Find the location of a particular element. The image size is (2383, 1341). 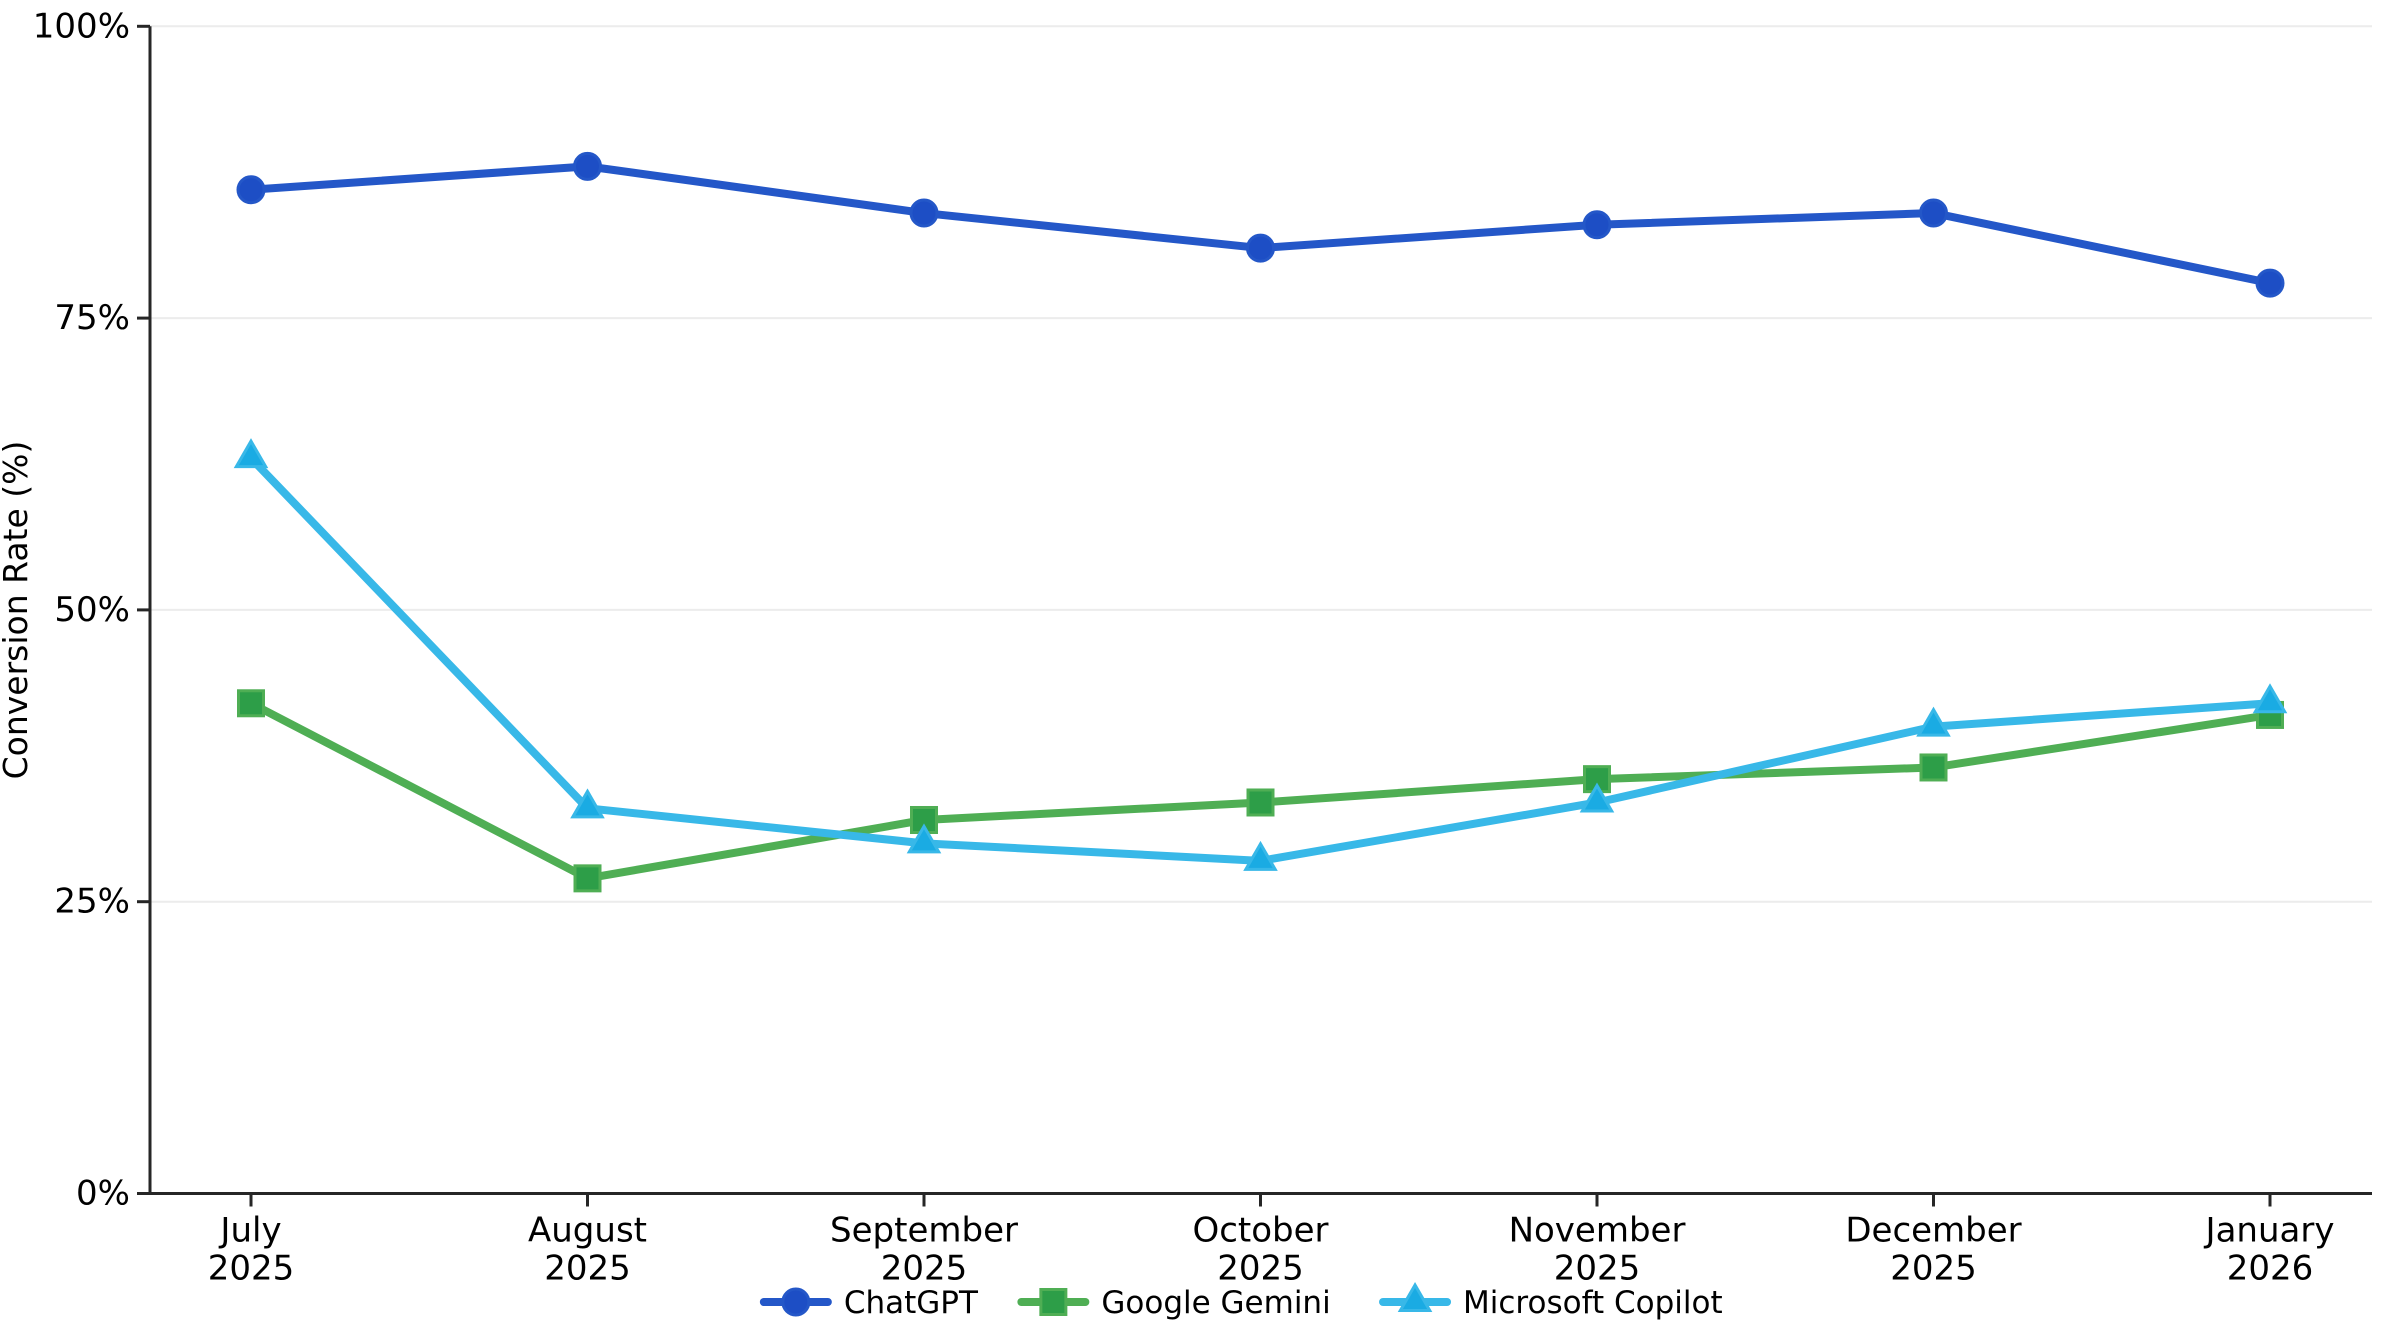

y-tick-label-0%: 0% is located at coordinates (103, 1194).